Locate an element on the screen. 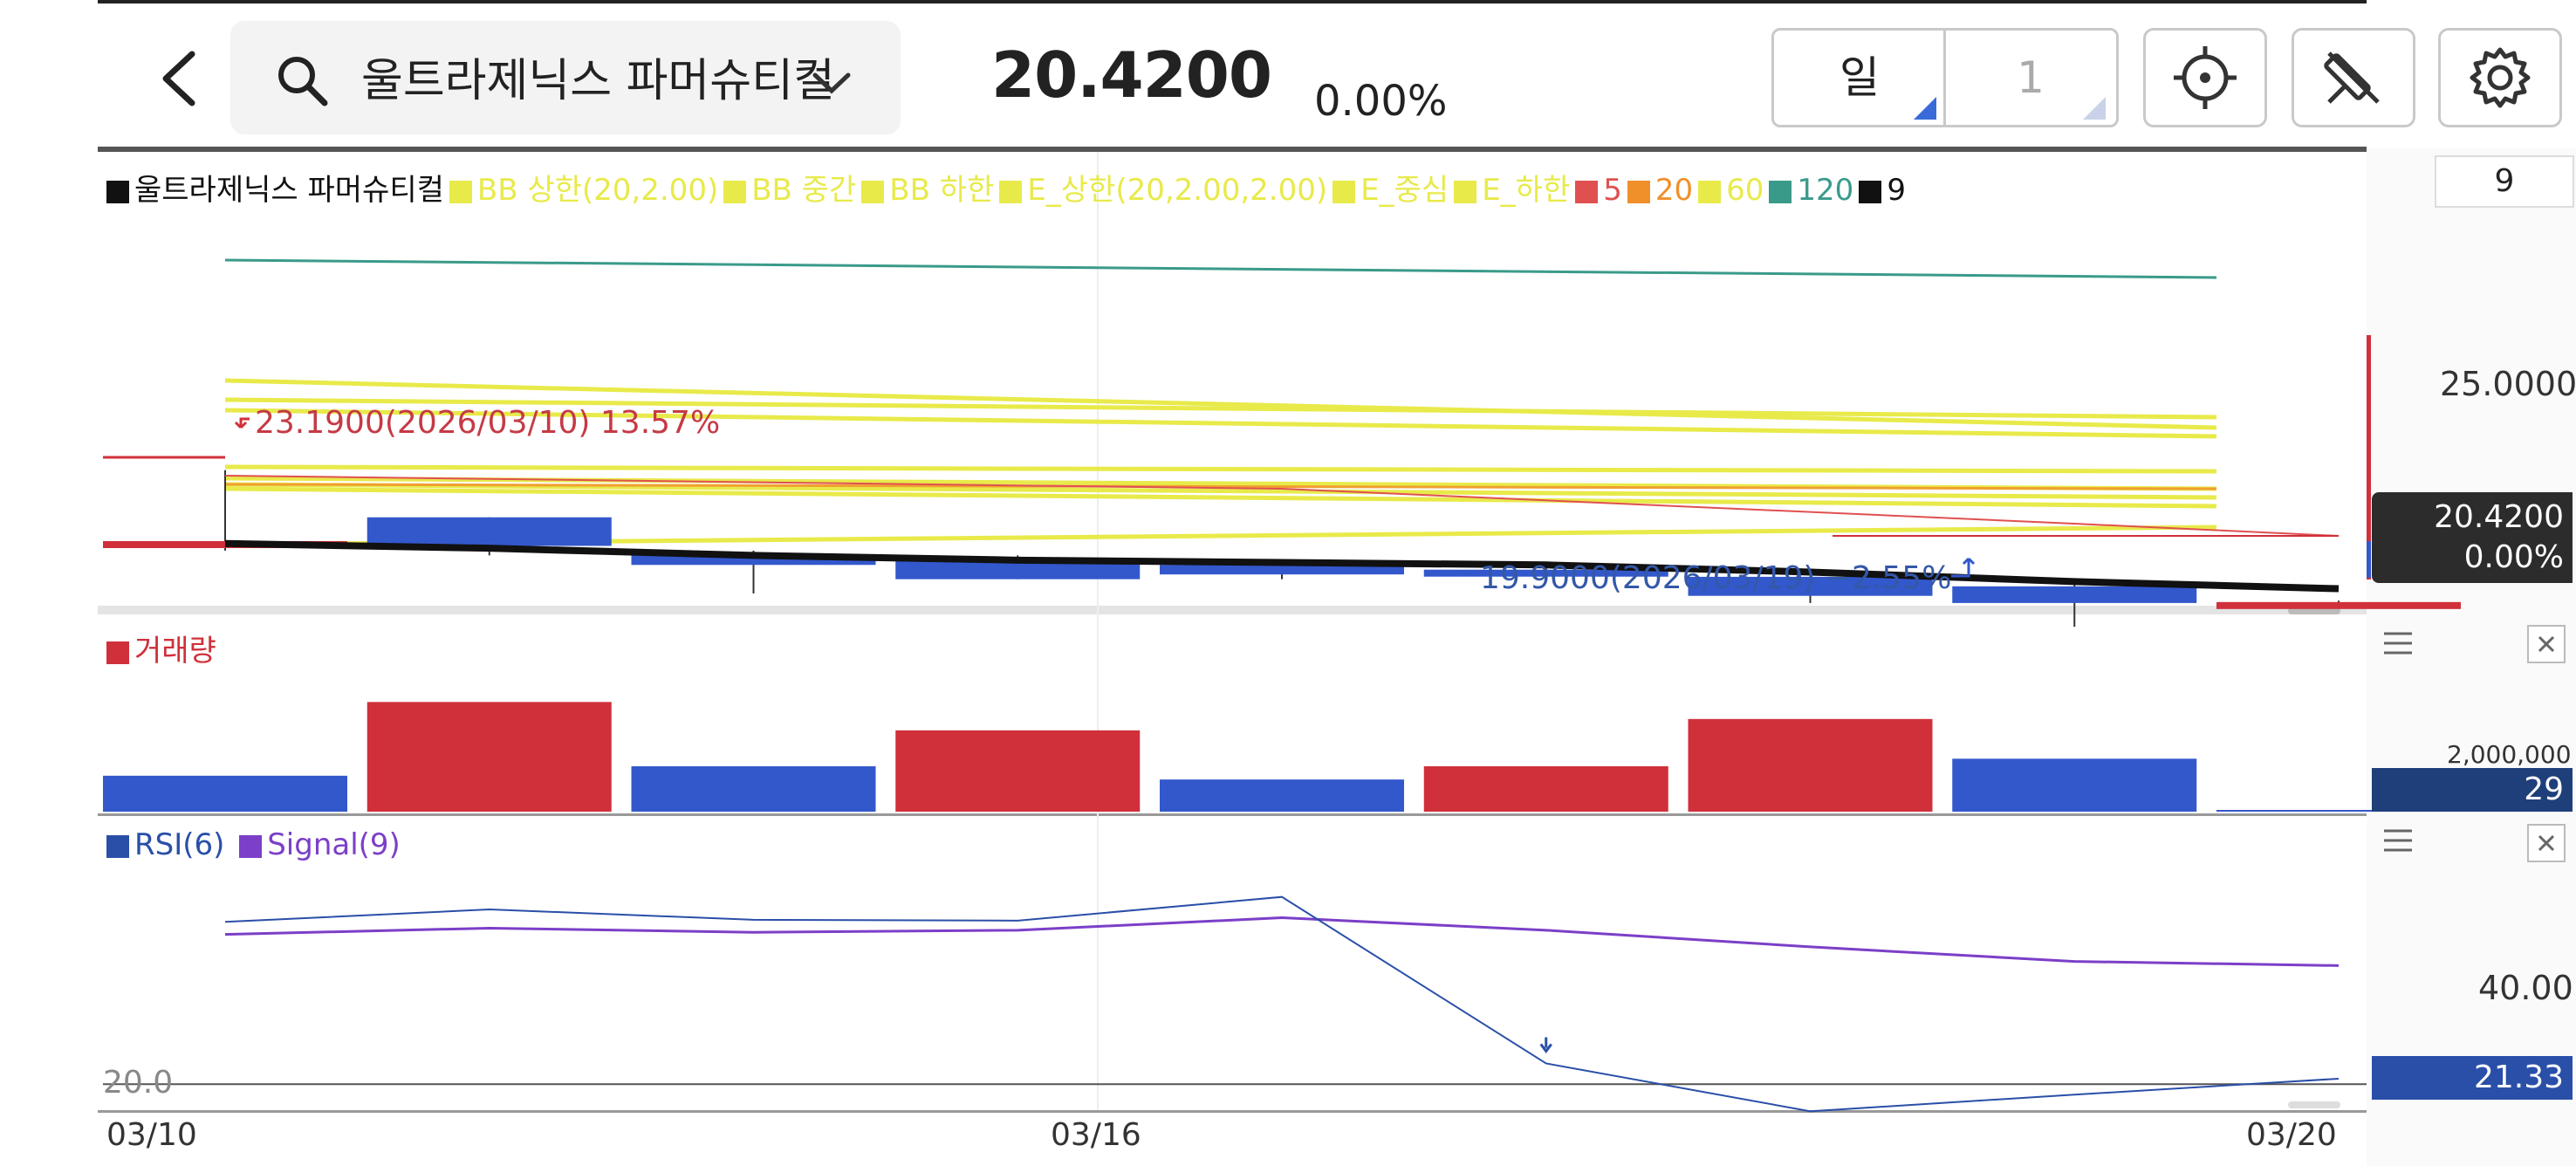 The image size is (2576, 1166). low-annotation: 19.9000(2026/03/19) −2.55% is located at coordinates (1716, 578).